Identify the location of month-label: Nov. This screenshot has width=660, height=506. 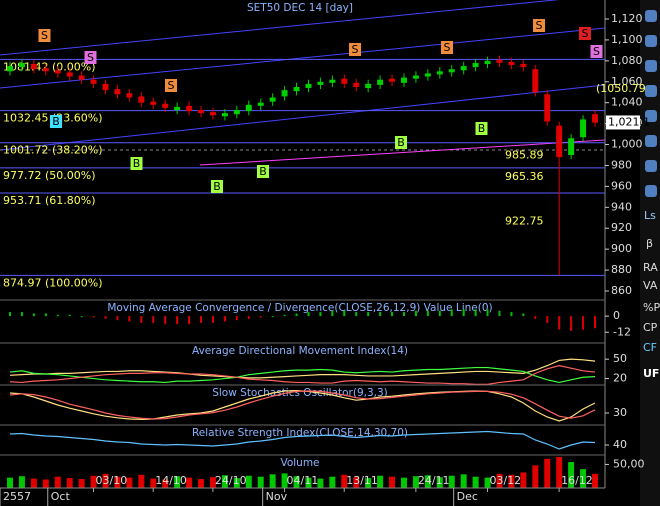
(277, 496).